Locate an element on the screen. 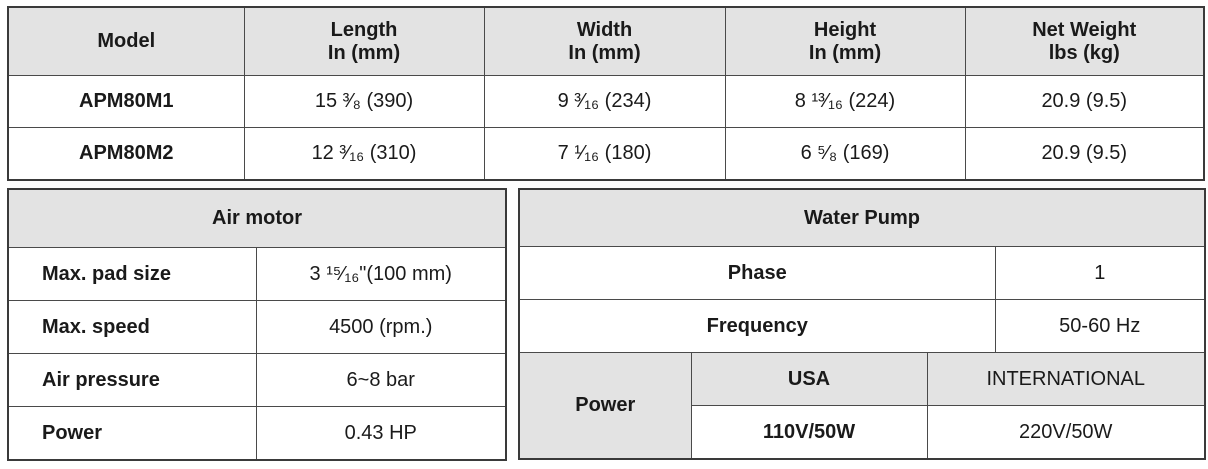 The width and height of the screenshot is (1208, 469). length-header-title: Length is located at coordinates (364, 29).